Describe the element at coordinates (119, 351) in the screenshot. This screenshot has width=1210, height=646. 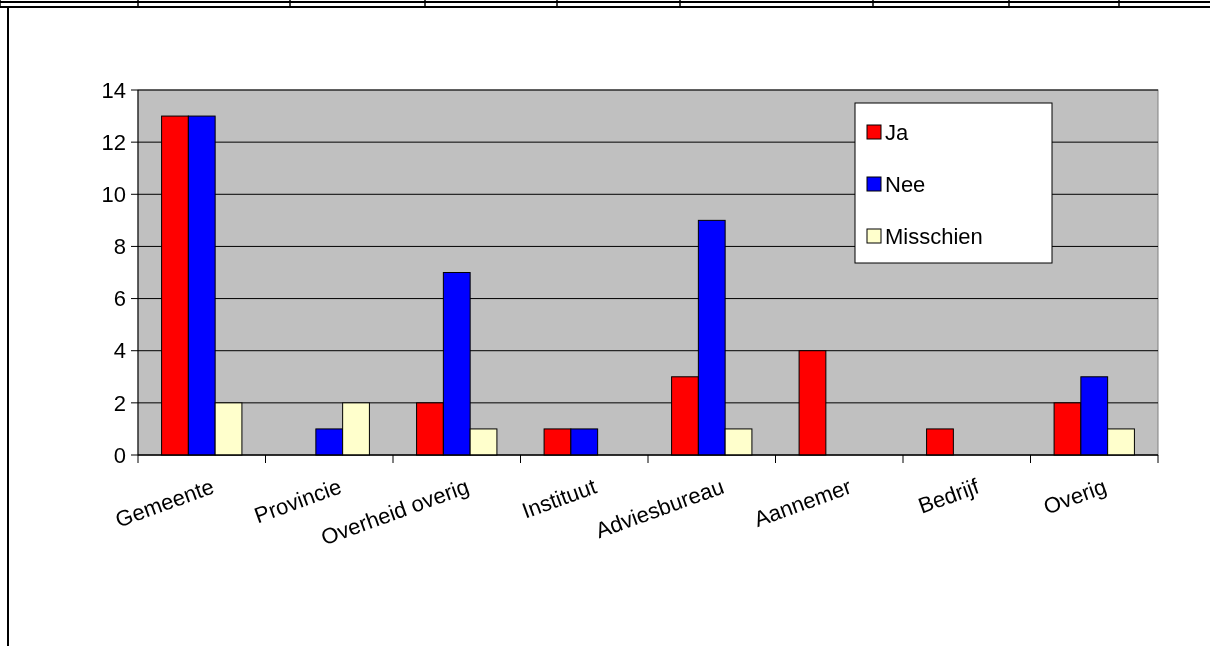
I see `y-tick-label: 4` at that location.